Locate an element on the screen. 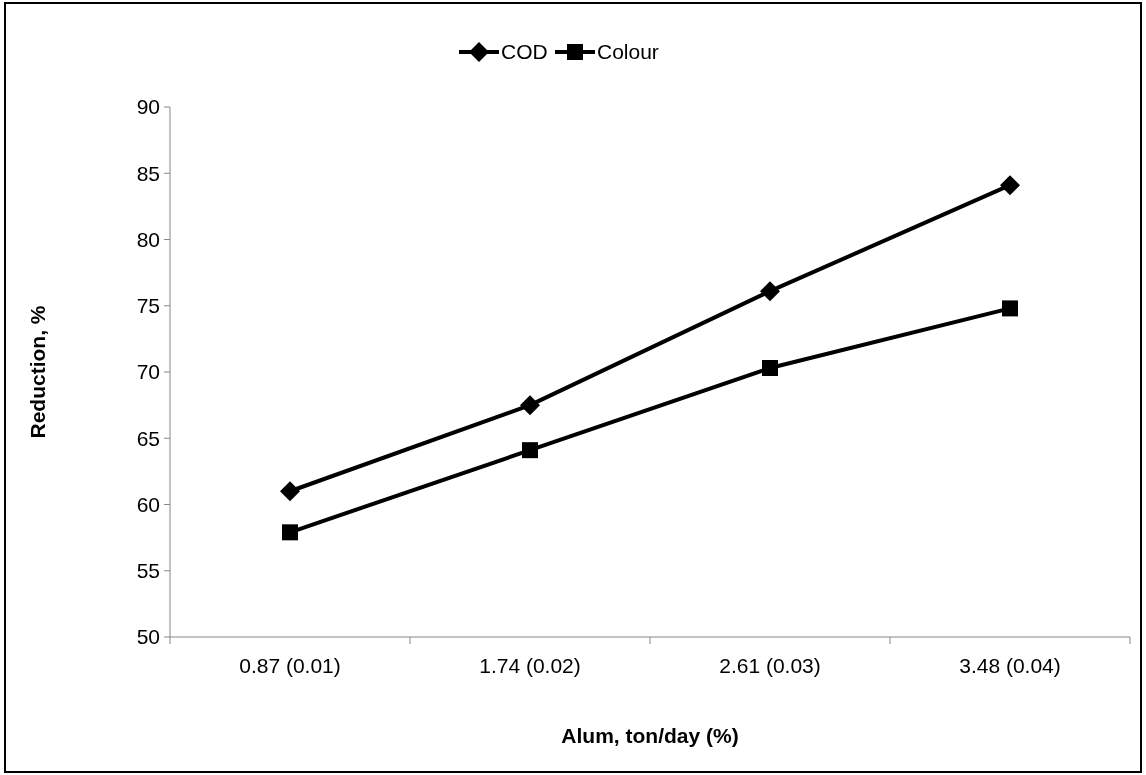 The height and width of the screenshot is (775, 1146). y-tick-label: 80 is located at coordinates (148, 239).